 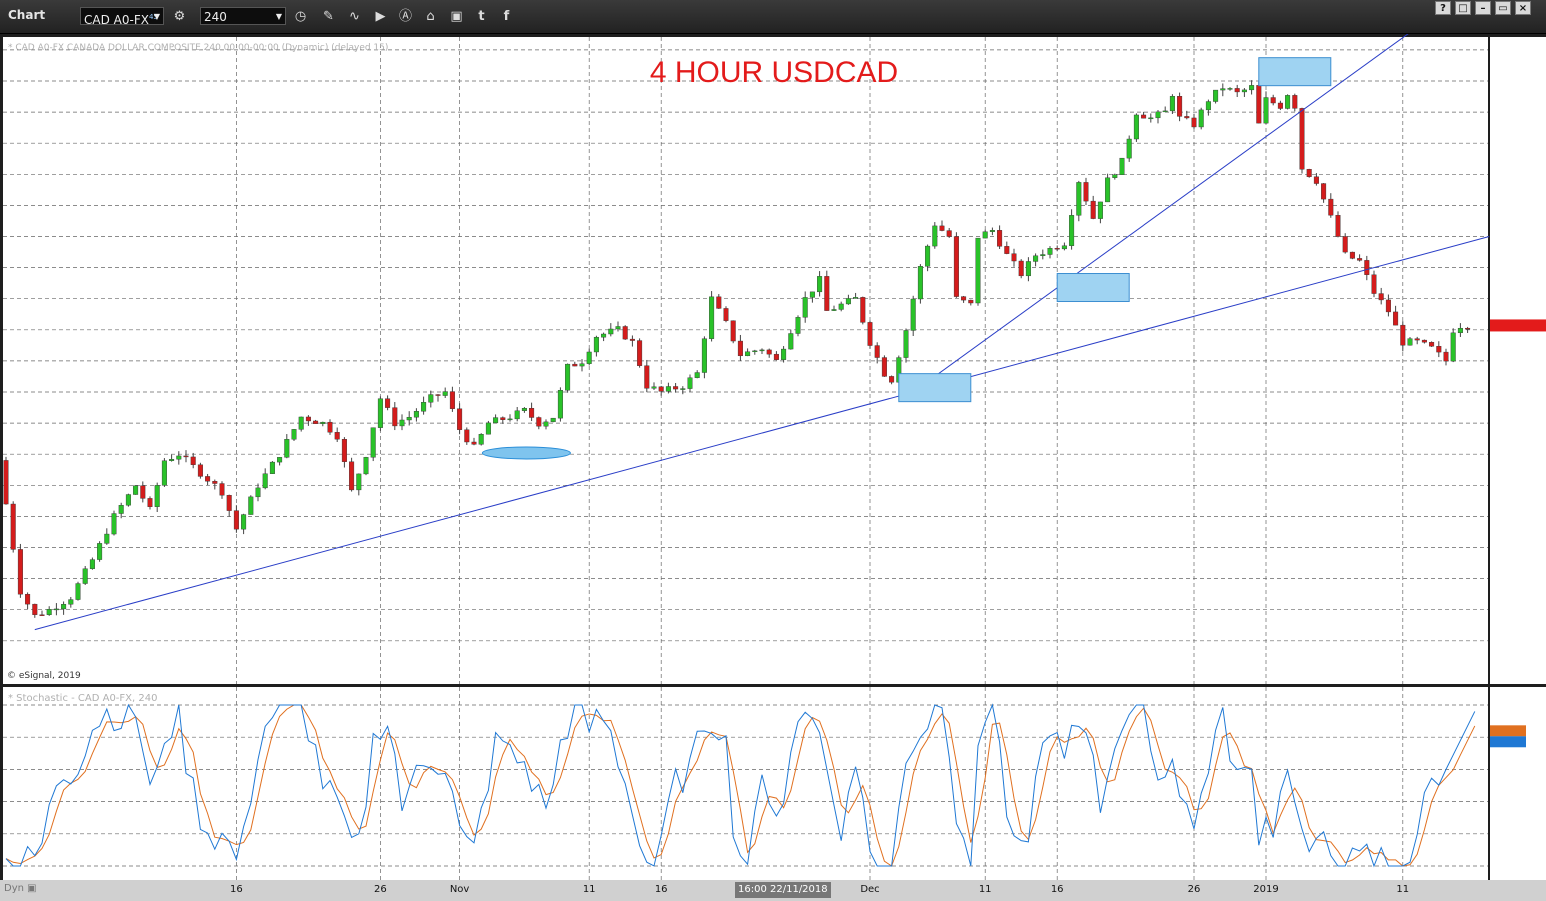 What do you see at coordinates (179, 16) in the screenshot?
I see `settings-icon: ⚙` at bounding box center [179, 16].